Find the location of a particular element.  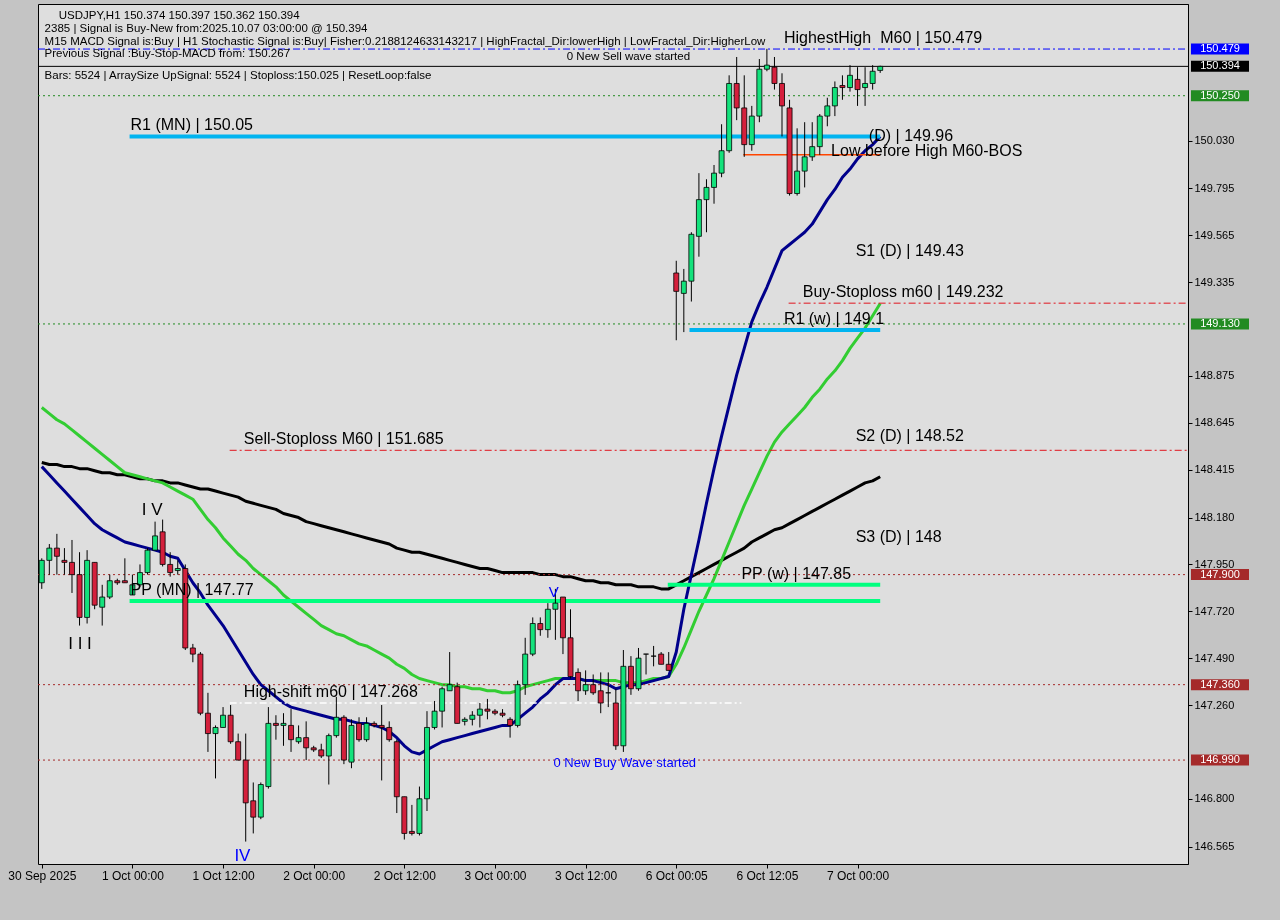

ref-line-label: 147.900 is located at coordinates (1220, 573).